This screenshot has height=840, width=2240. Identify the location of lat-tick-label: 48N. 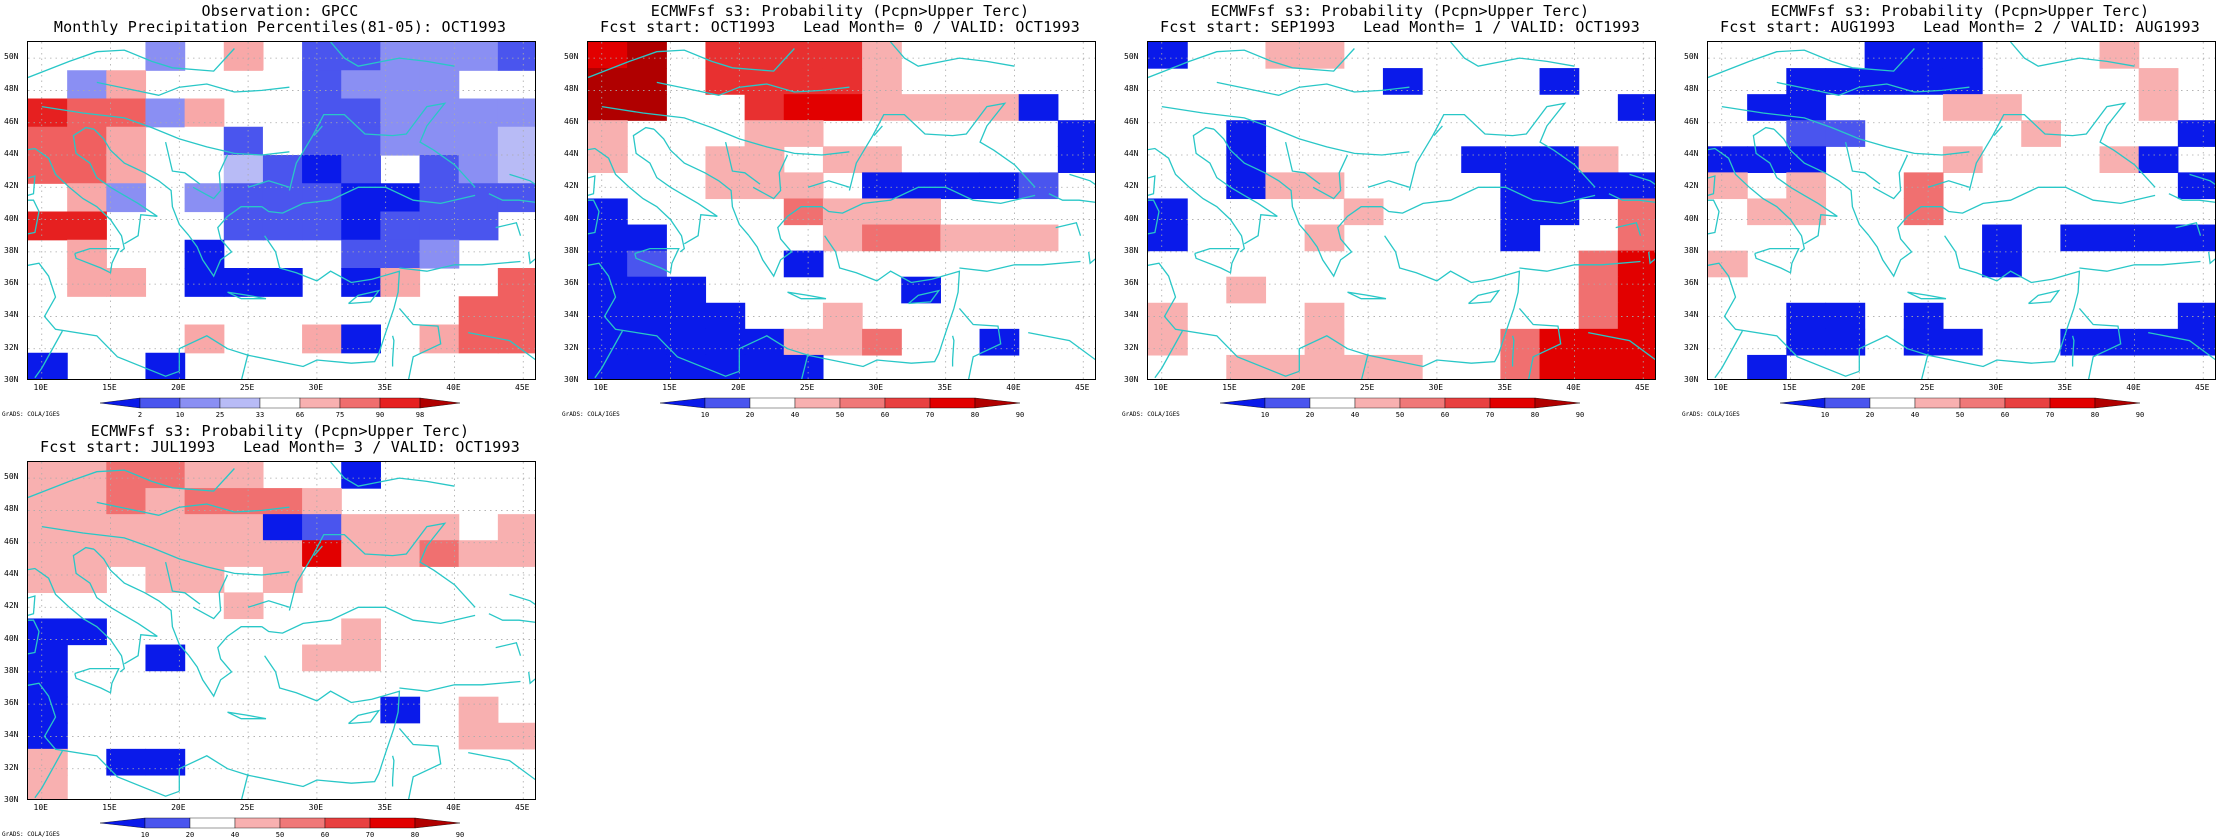
(11, 509).